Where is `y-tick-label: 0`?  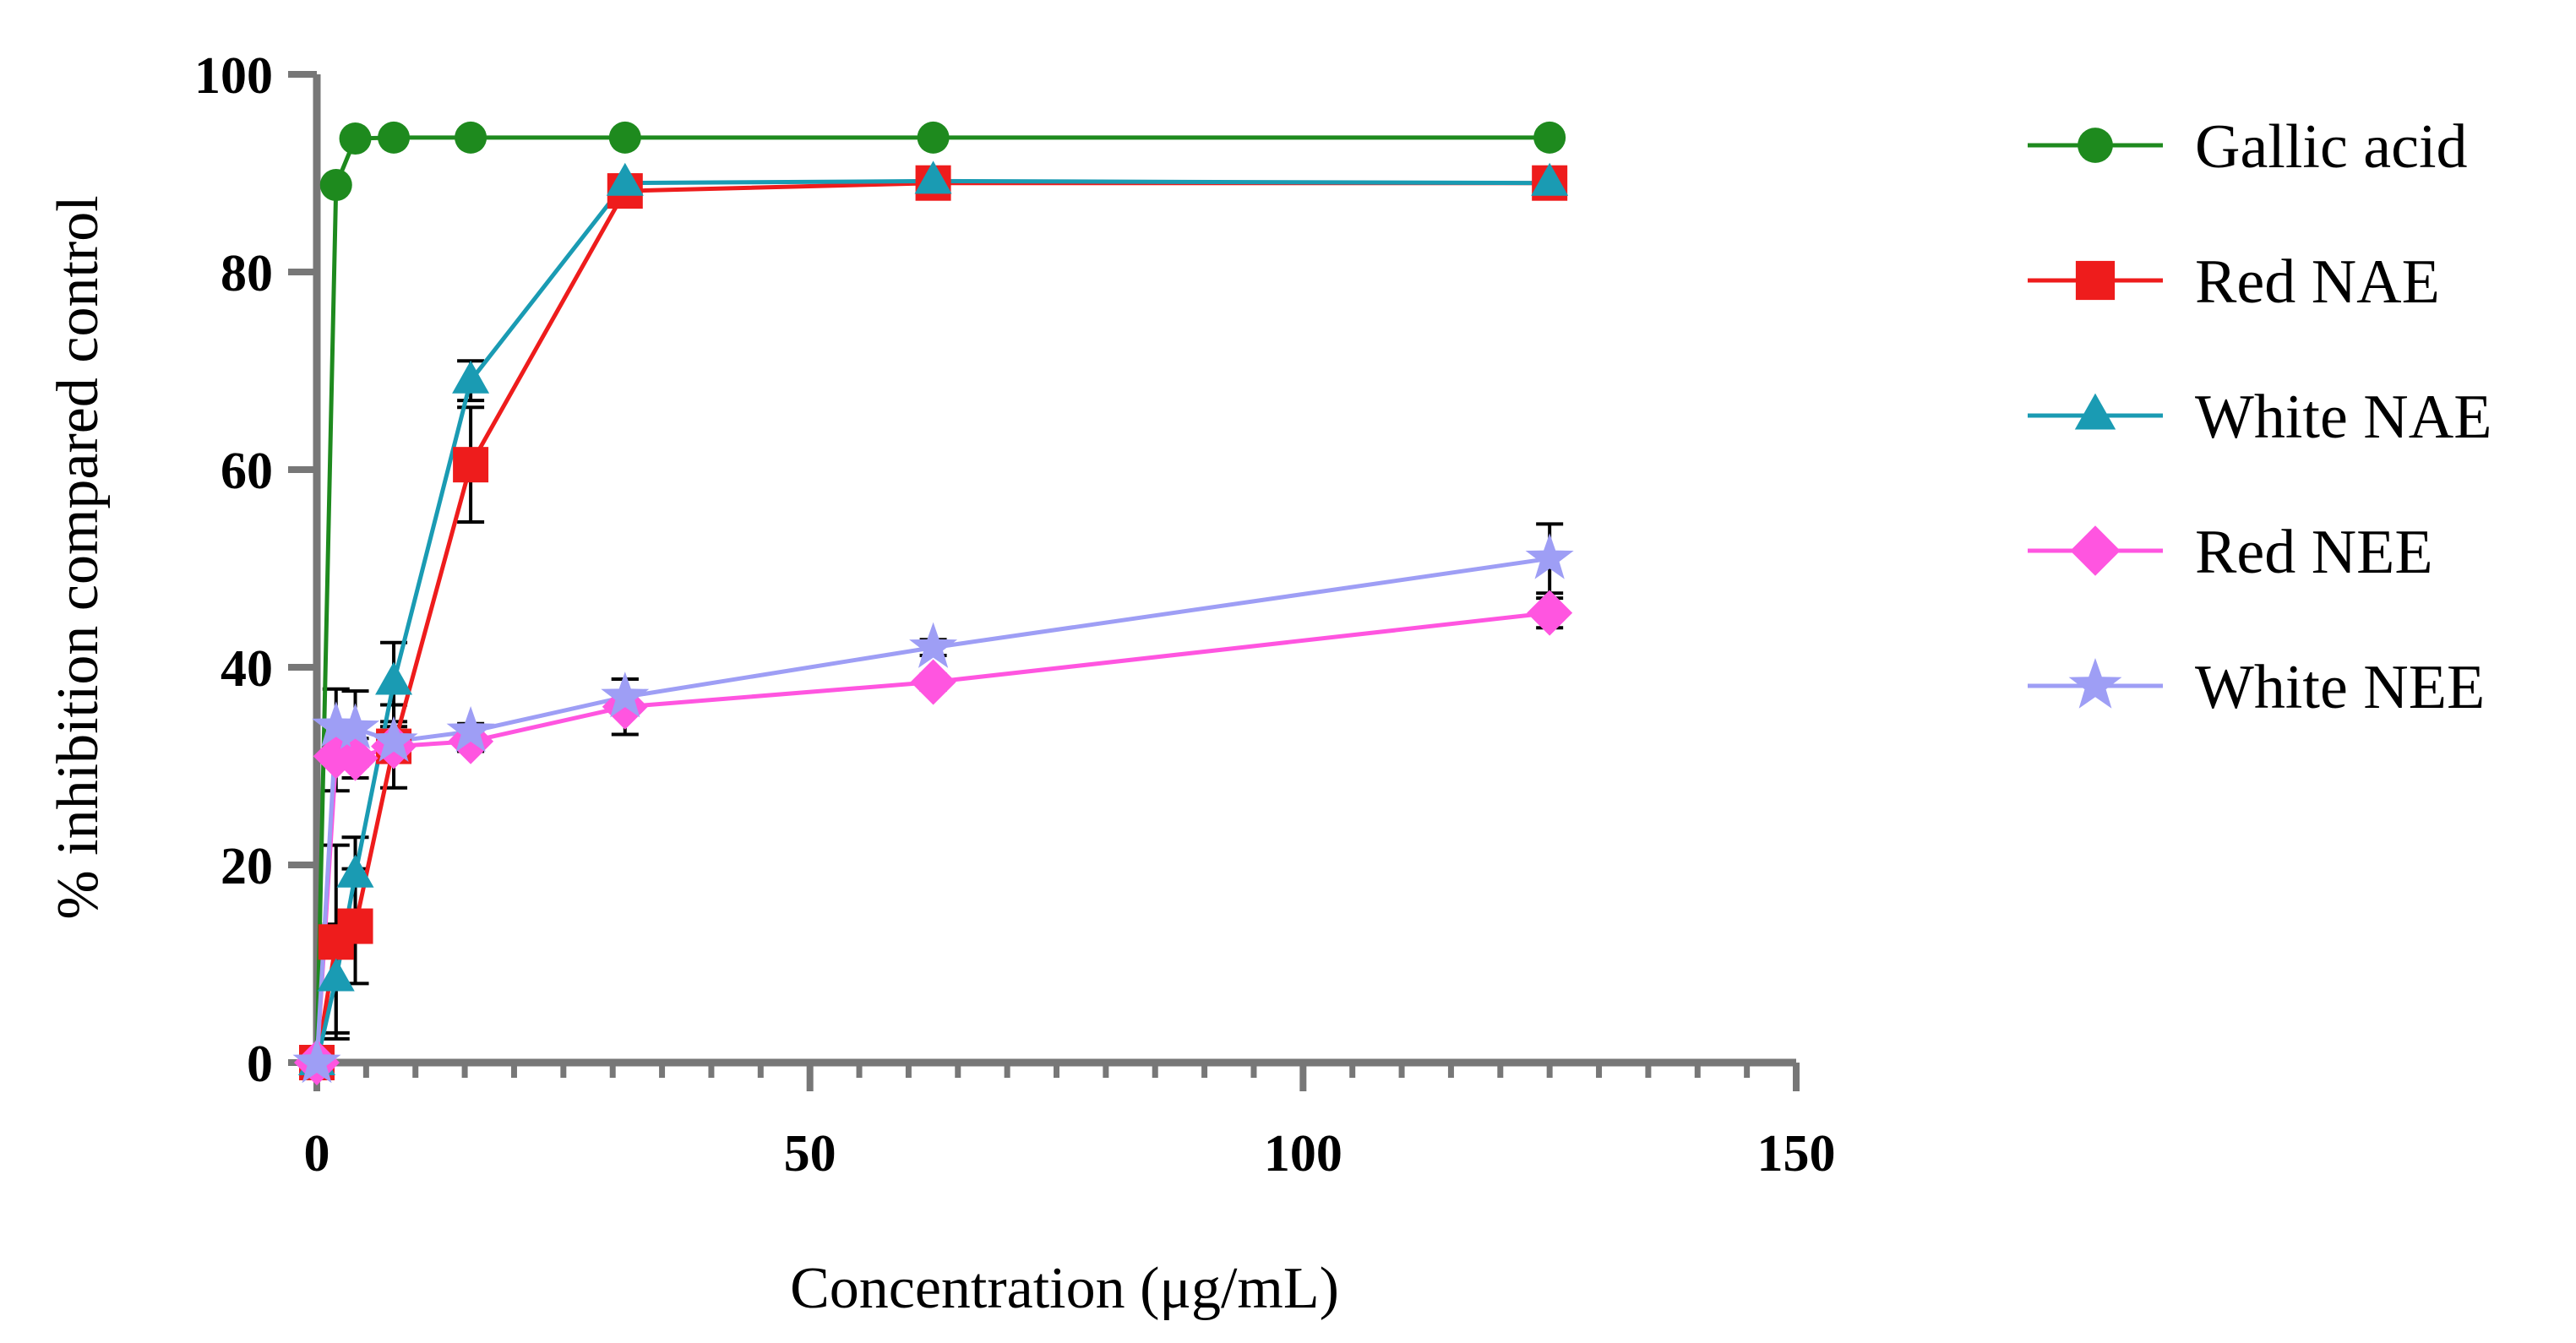 y-tick-label: 0 is located at coordinates (260, 1064).